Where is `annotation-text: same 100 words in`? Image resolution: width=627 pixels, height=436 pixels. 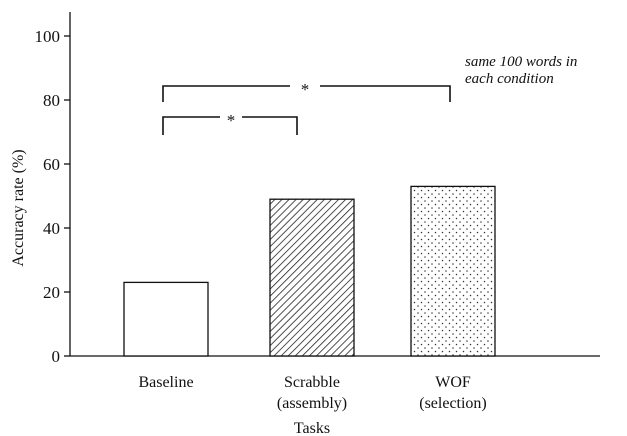
annotation-text: same 100 words in is located at coordinates (521, 62).